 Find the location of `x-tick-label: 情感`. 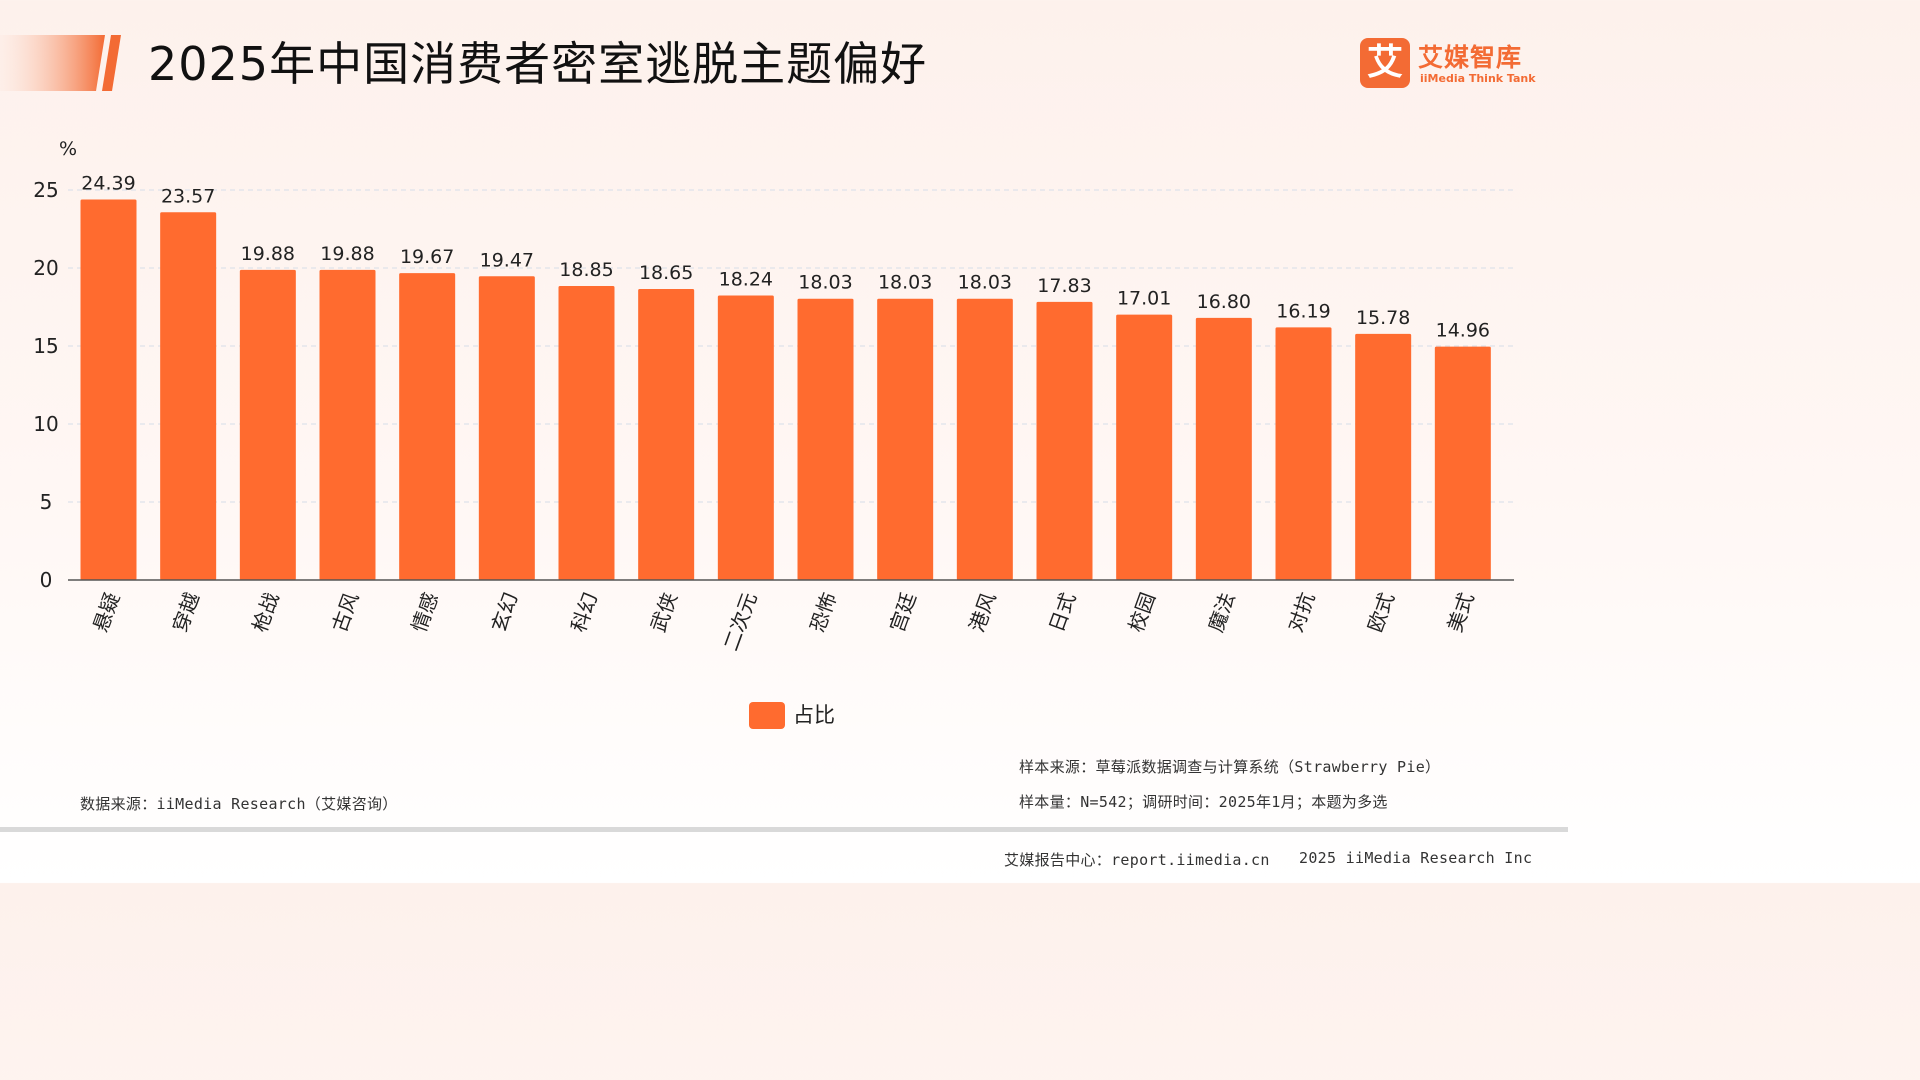

x-tick-label: 情感 is located at coordinates (425, 612).